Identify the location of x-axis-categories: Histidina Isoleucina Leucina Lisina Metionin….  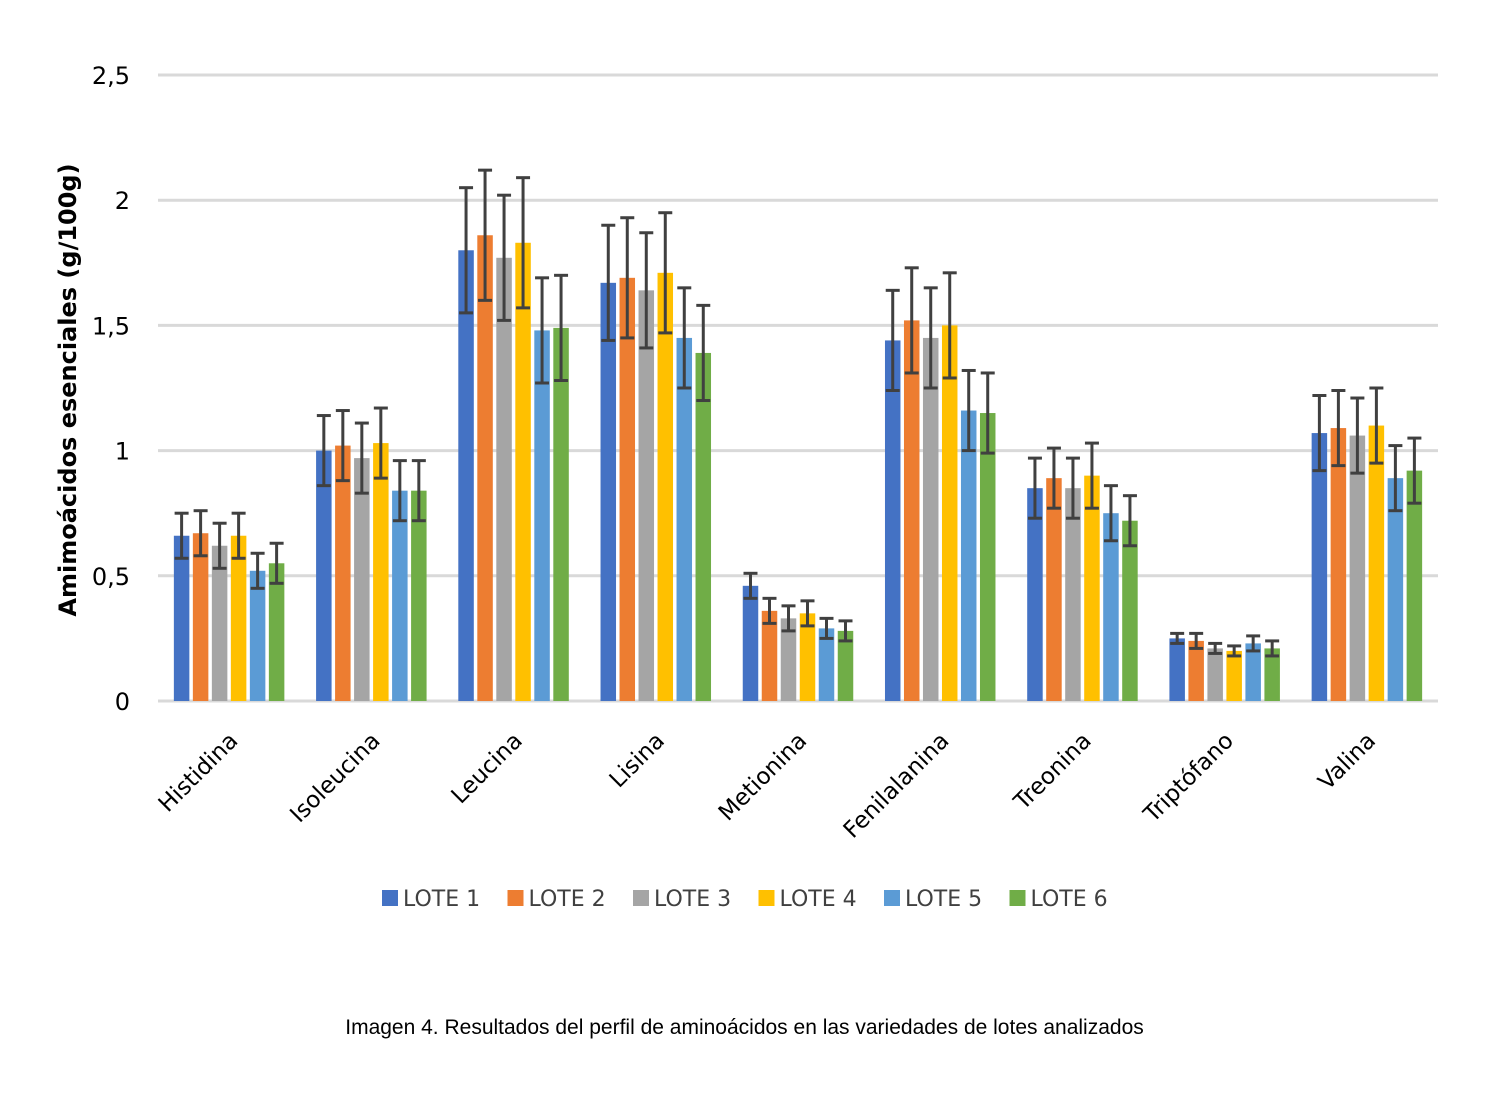
(767, 786).